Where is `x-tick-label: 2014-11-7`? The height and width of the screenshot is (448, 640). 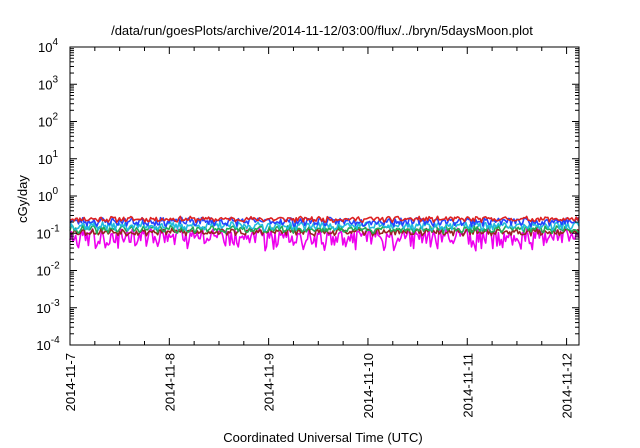
x-tick-label: 2014-11-7 is located at coordinates (70, 382).